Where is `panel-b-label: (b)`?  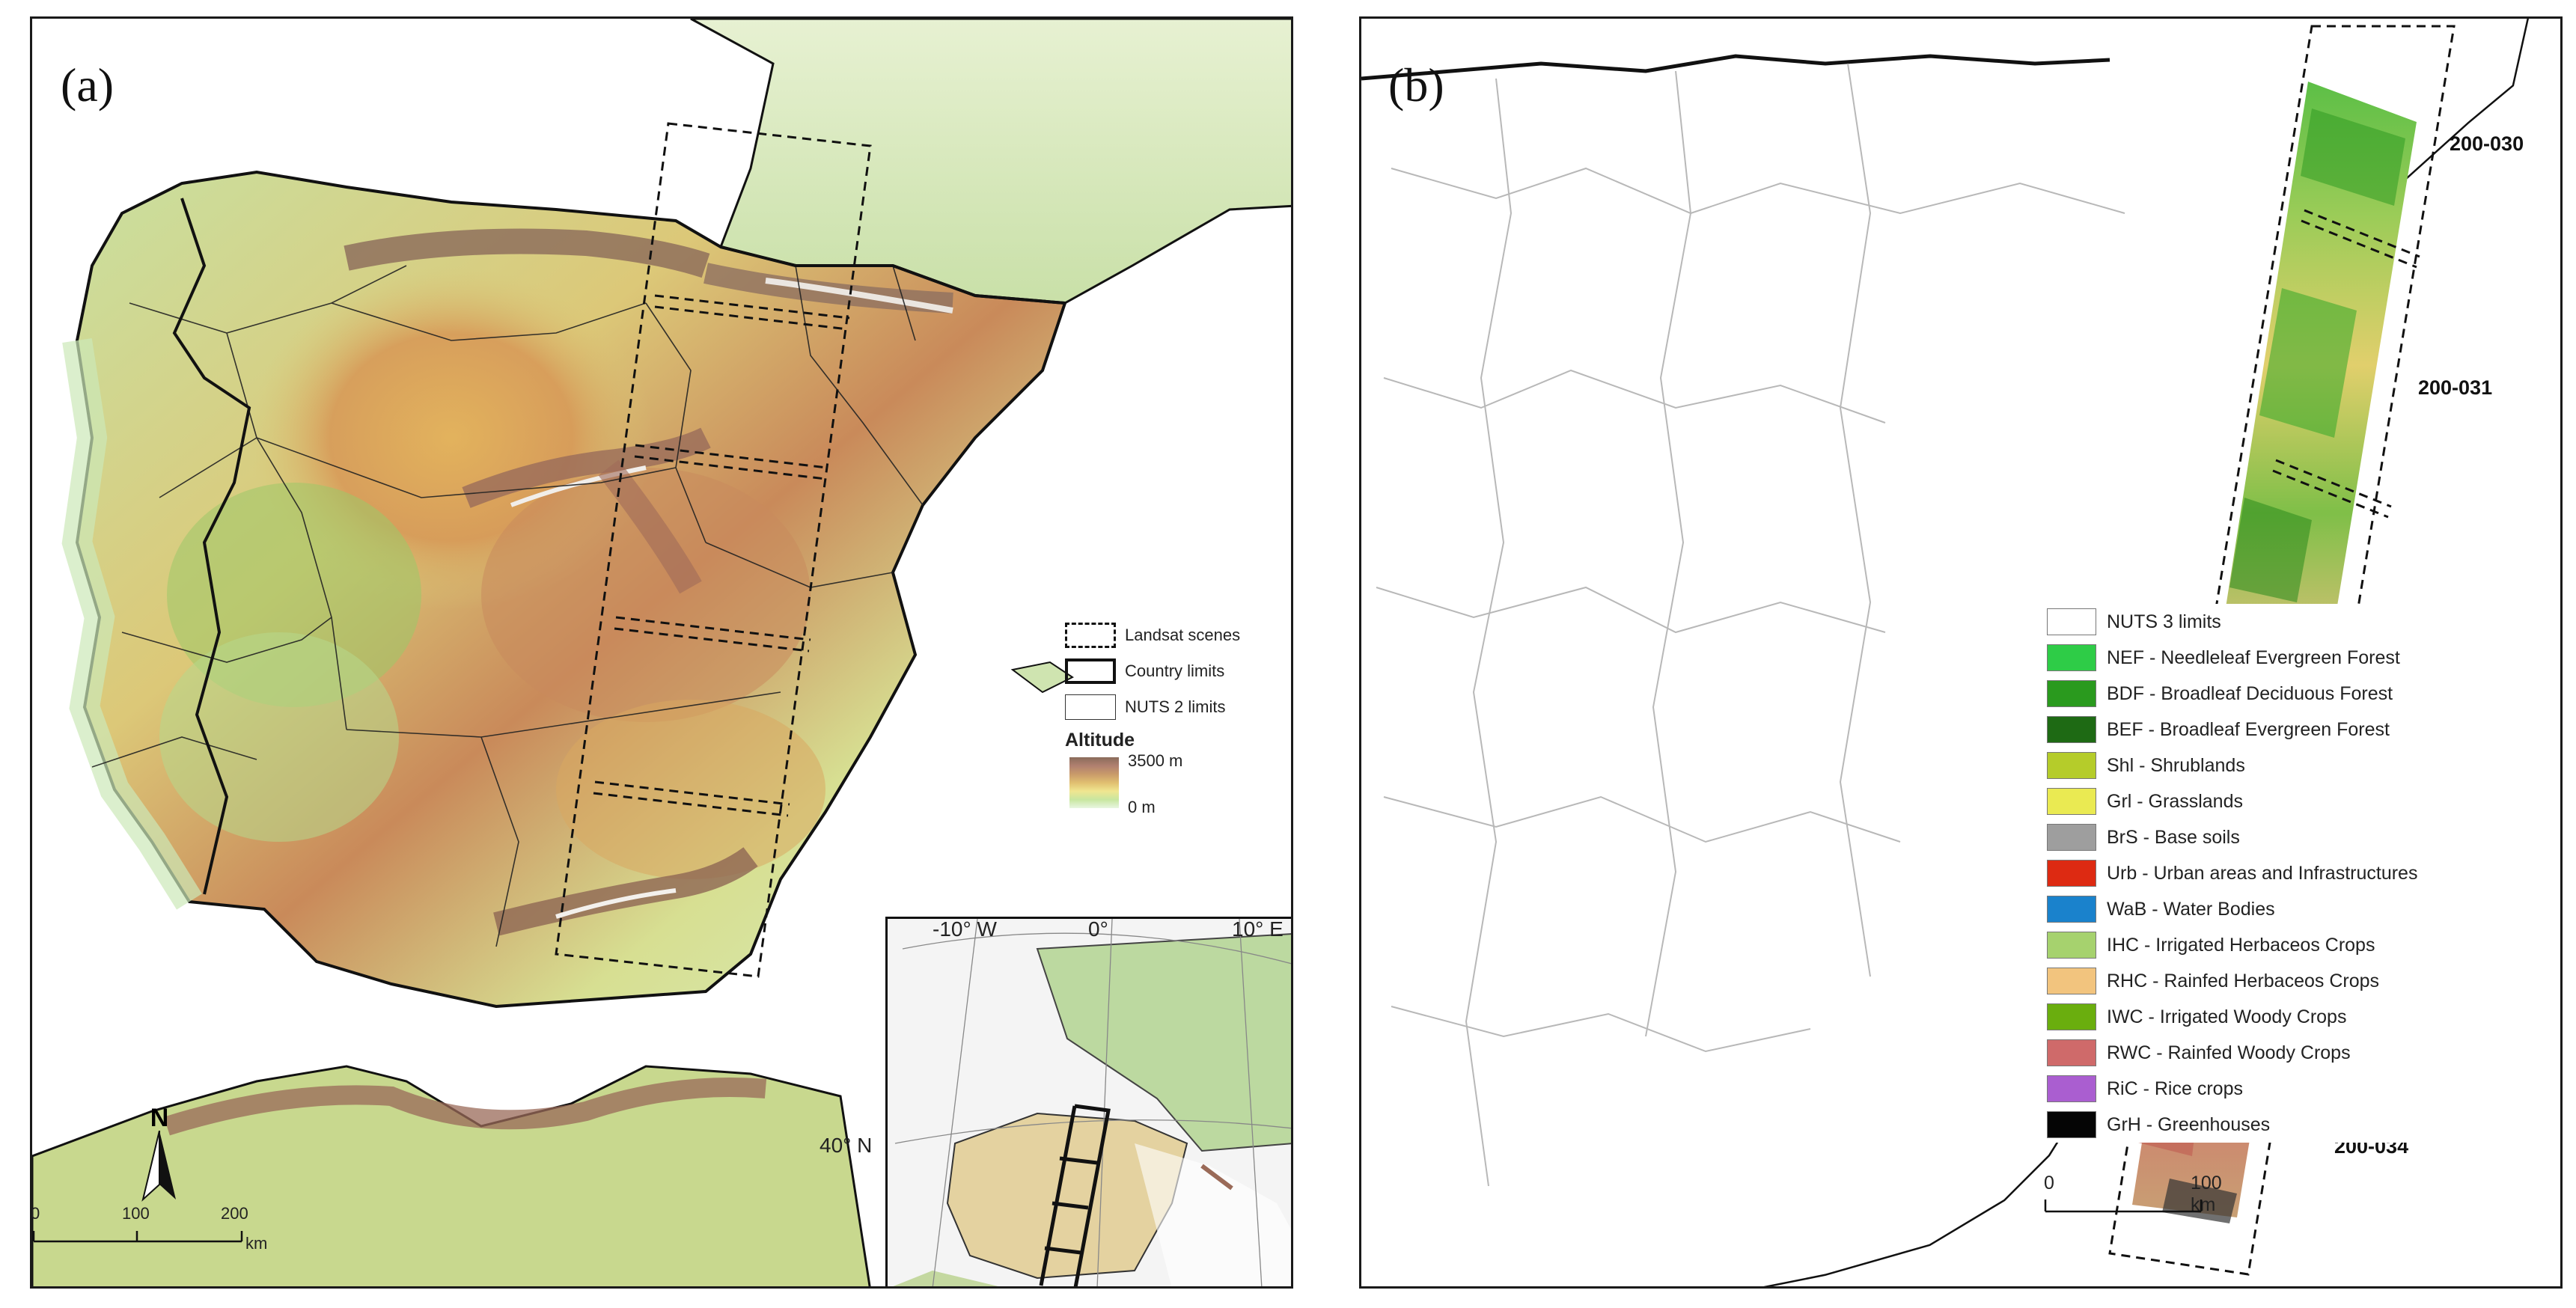
panel-b-label: (b) is located at coordinates (1416, 85).